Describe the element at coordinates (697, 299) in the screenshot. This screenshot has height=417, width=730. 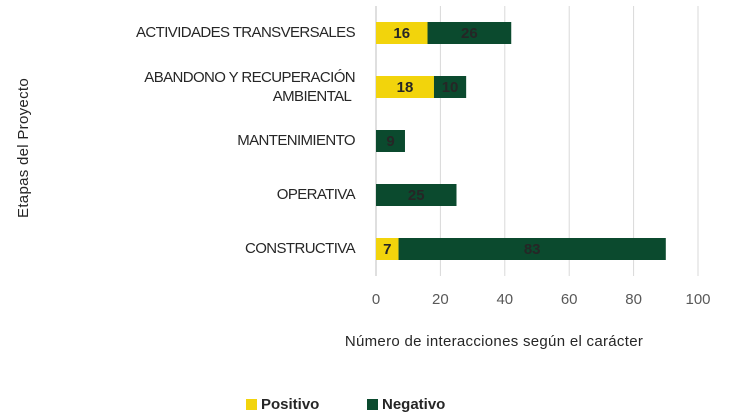
I see `x-tick-label: 100` at that location.